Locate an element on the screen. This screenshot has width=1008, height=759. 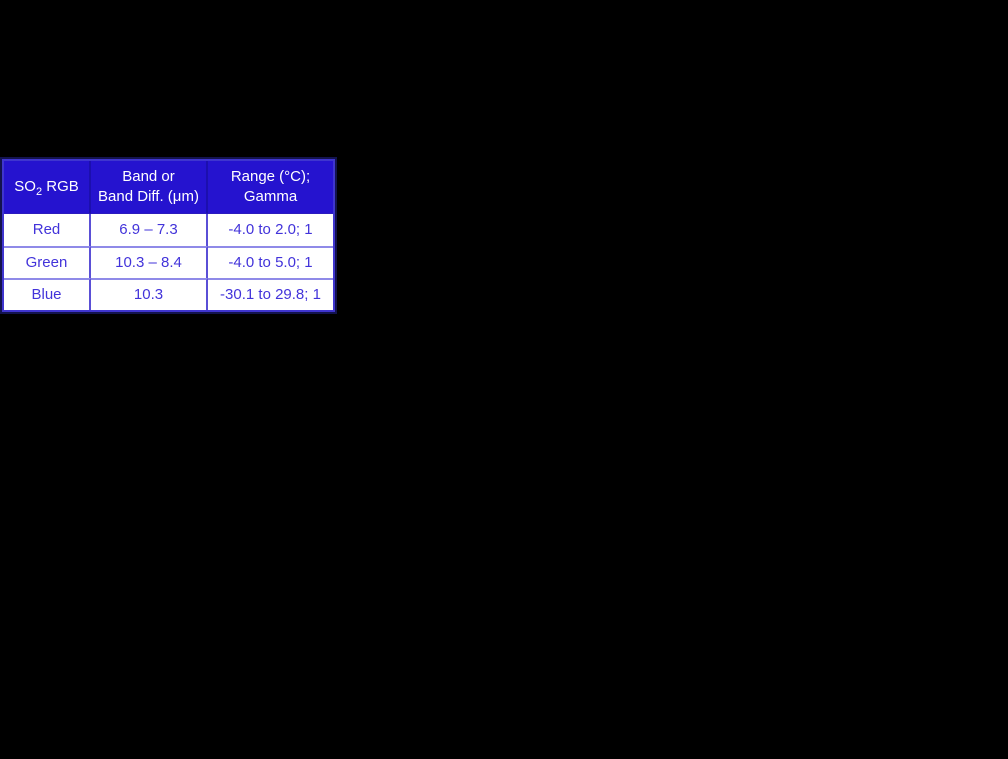
cell-range-green: -4.0 to 5.0; 1 is located at coordinates (270, 262).